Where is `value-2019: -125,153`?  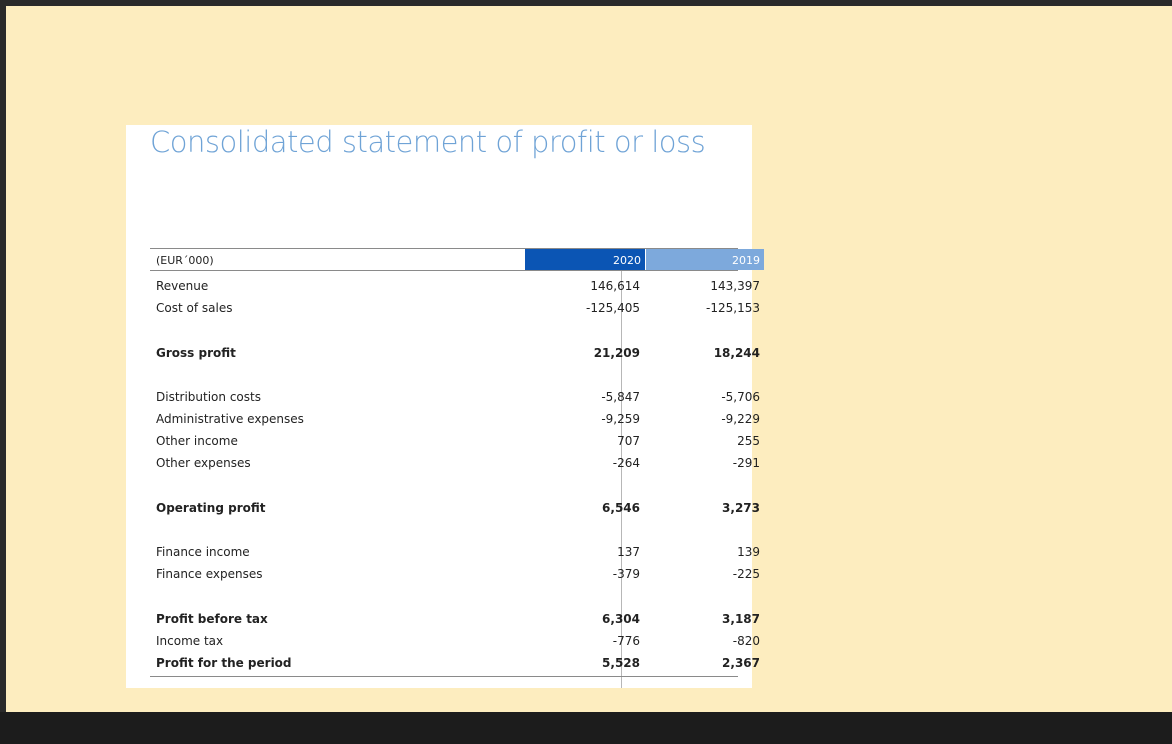 value-2019: -125,153 is located at coordinates (733, 308).